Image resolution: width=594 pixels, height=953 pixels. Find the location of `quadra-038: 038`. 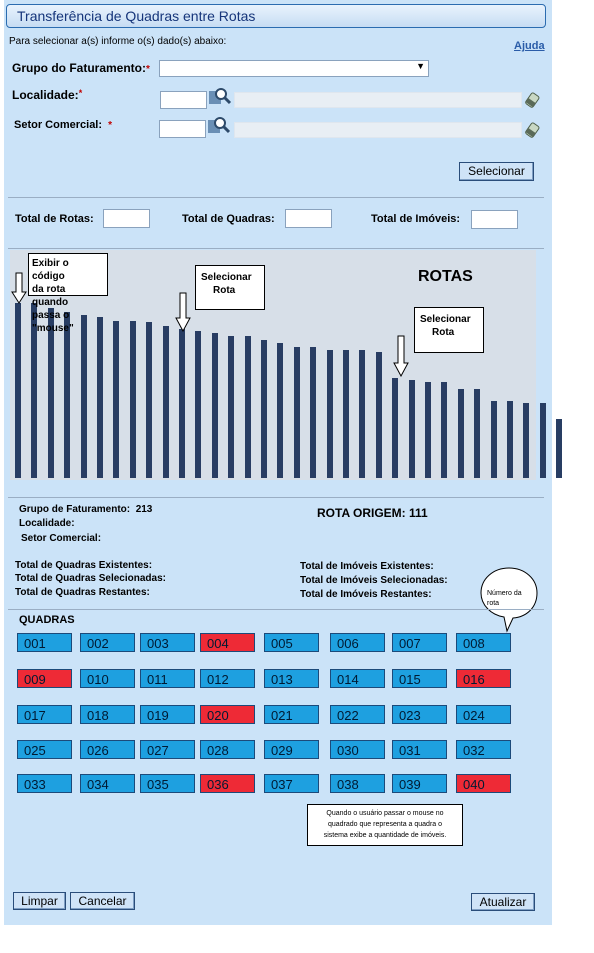

quadra-038: 038 is located at coordinates (357, 783).